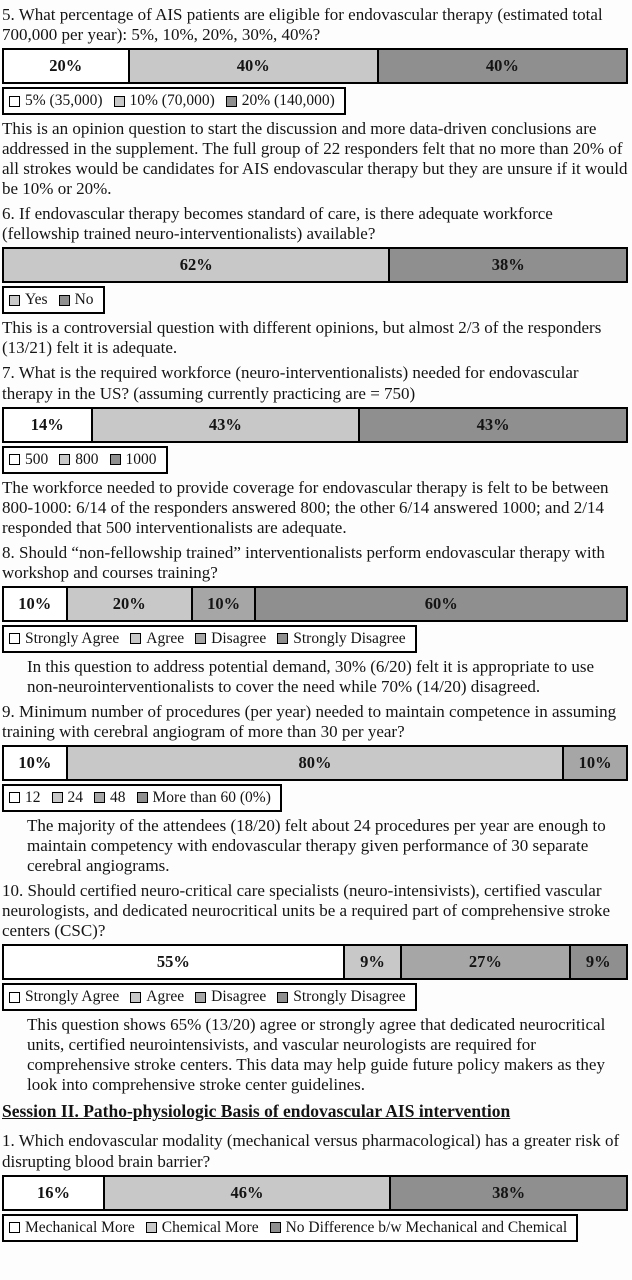 The image size is (632, 1280). I want to click on chart-legend: 5% (35,000) 10% (70,000) 20% (140,000), so click(174, 101).